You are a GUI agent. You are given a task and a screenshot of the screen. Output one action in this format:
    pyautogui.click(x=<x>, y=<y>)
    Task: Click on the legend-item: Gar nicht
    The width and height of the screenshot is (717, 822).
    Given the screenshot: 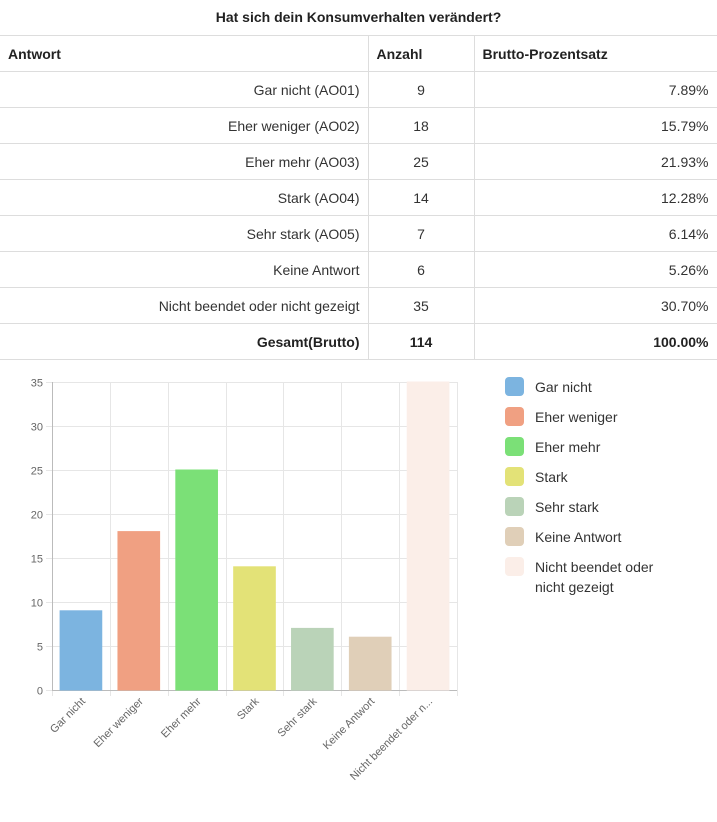 What is the action you would take?
    pyautogui.click(x=605, y=390)
    